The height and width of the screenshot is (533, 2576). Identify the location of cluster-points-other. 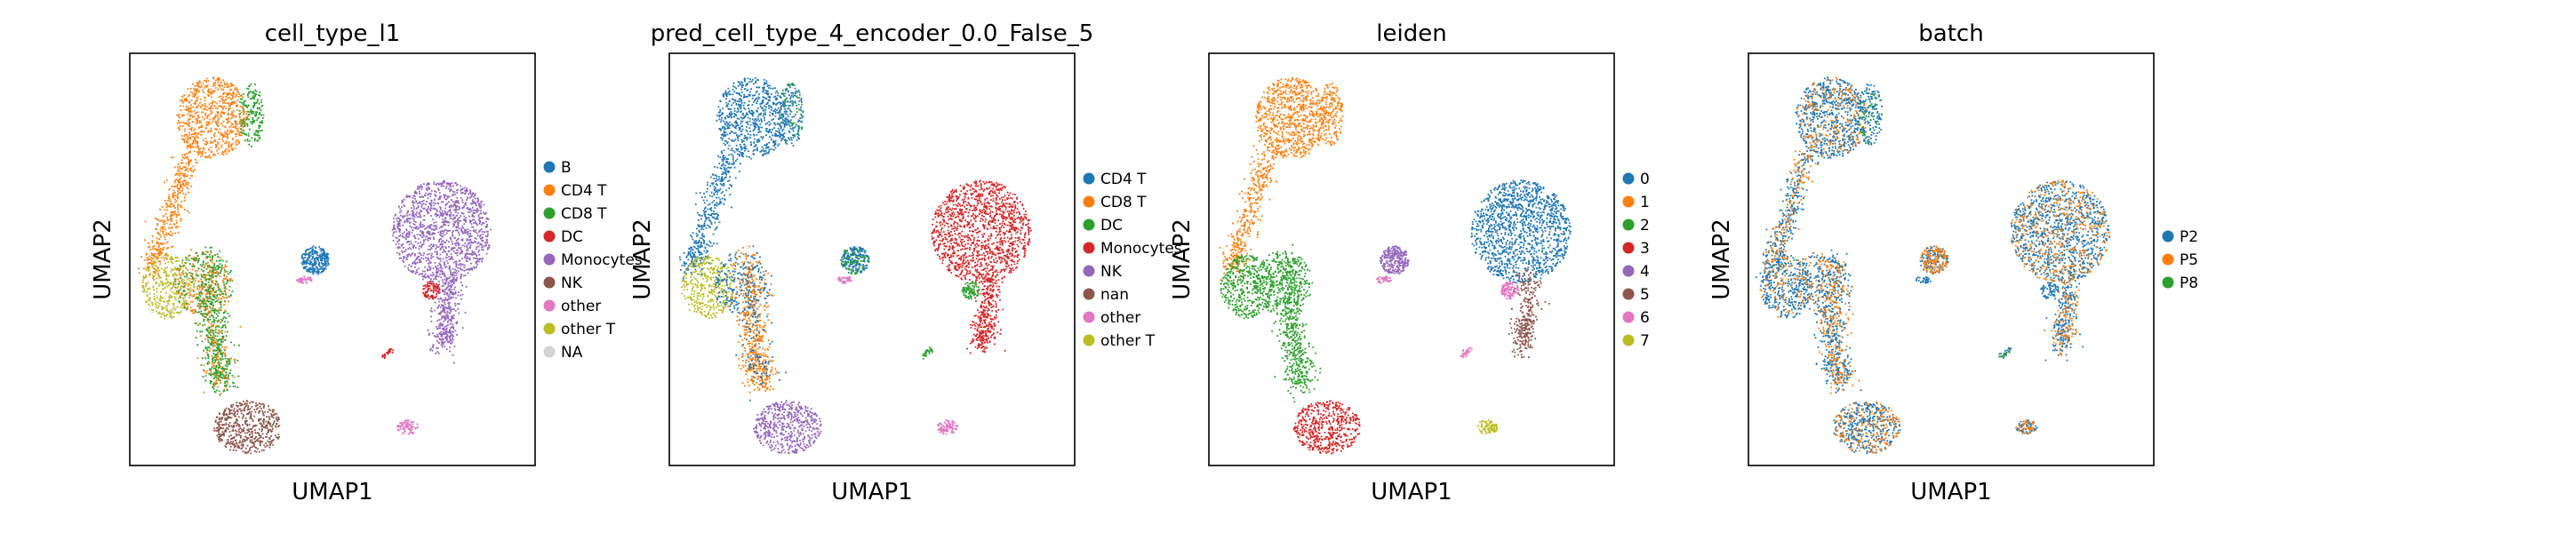
(844, 279).